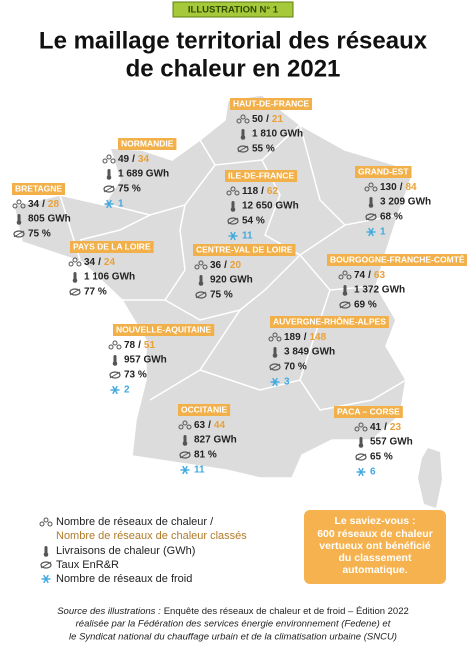  Describe the element at coordinates (205, 455) in the screenshot. I see `region-rate: 81 %` at that location.